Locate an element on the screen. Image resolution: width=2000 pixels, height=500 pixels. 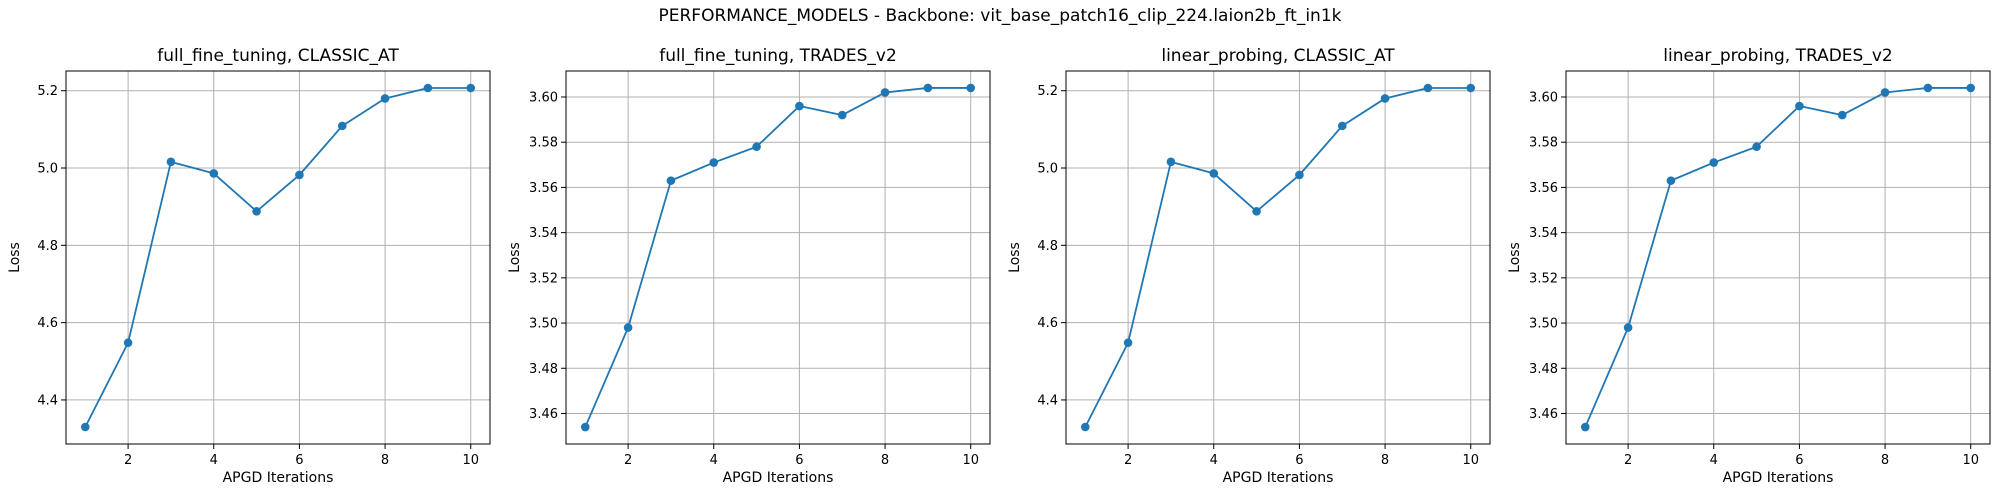
subplot-title: full_fine_tuning, CLASSIC_AT is located at coordinates (278, 56).